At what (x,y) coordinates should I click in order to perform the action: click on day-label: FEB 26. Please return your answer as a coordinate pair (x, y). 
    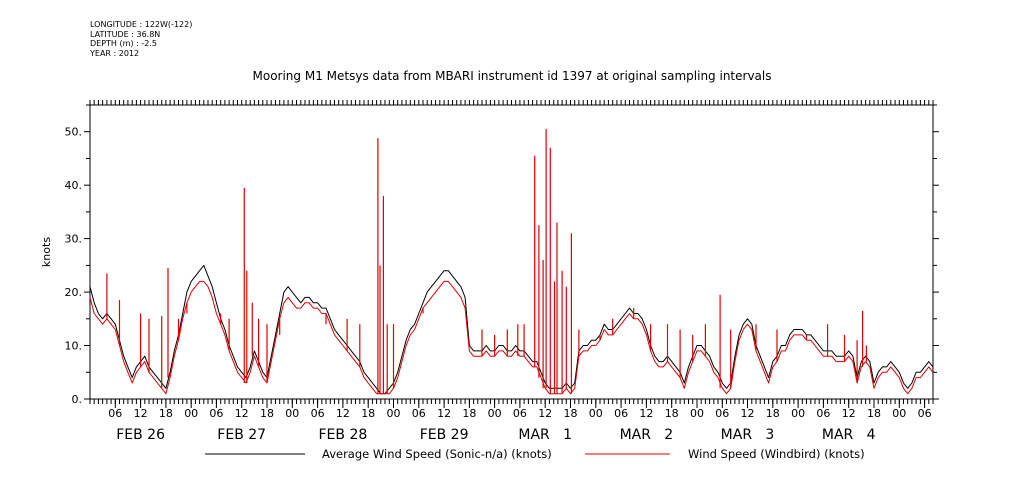
    Looking at the image, I should click on (140, 435).